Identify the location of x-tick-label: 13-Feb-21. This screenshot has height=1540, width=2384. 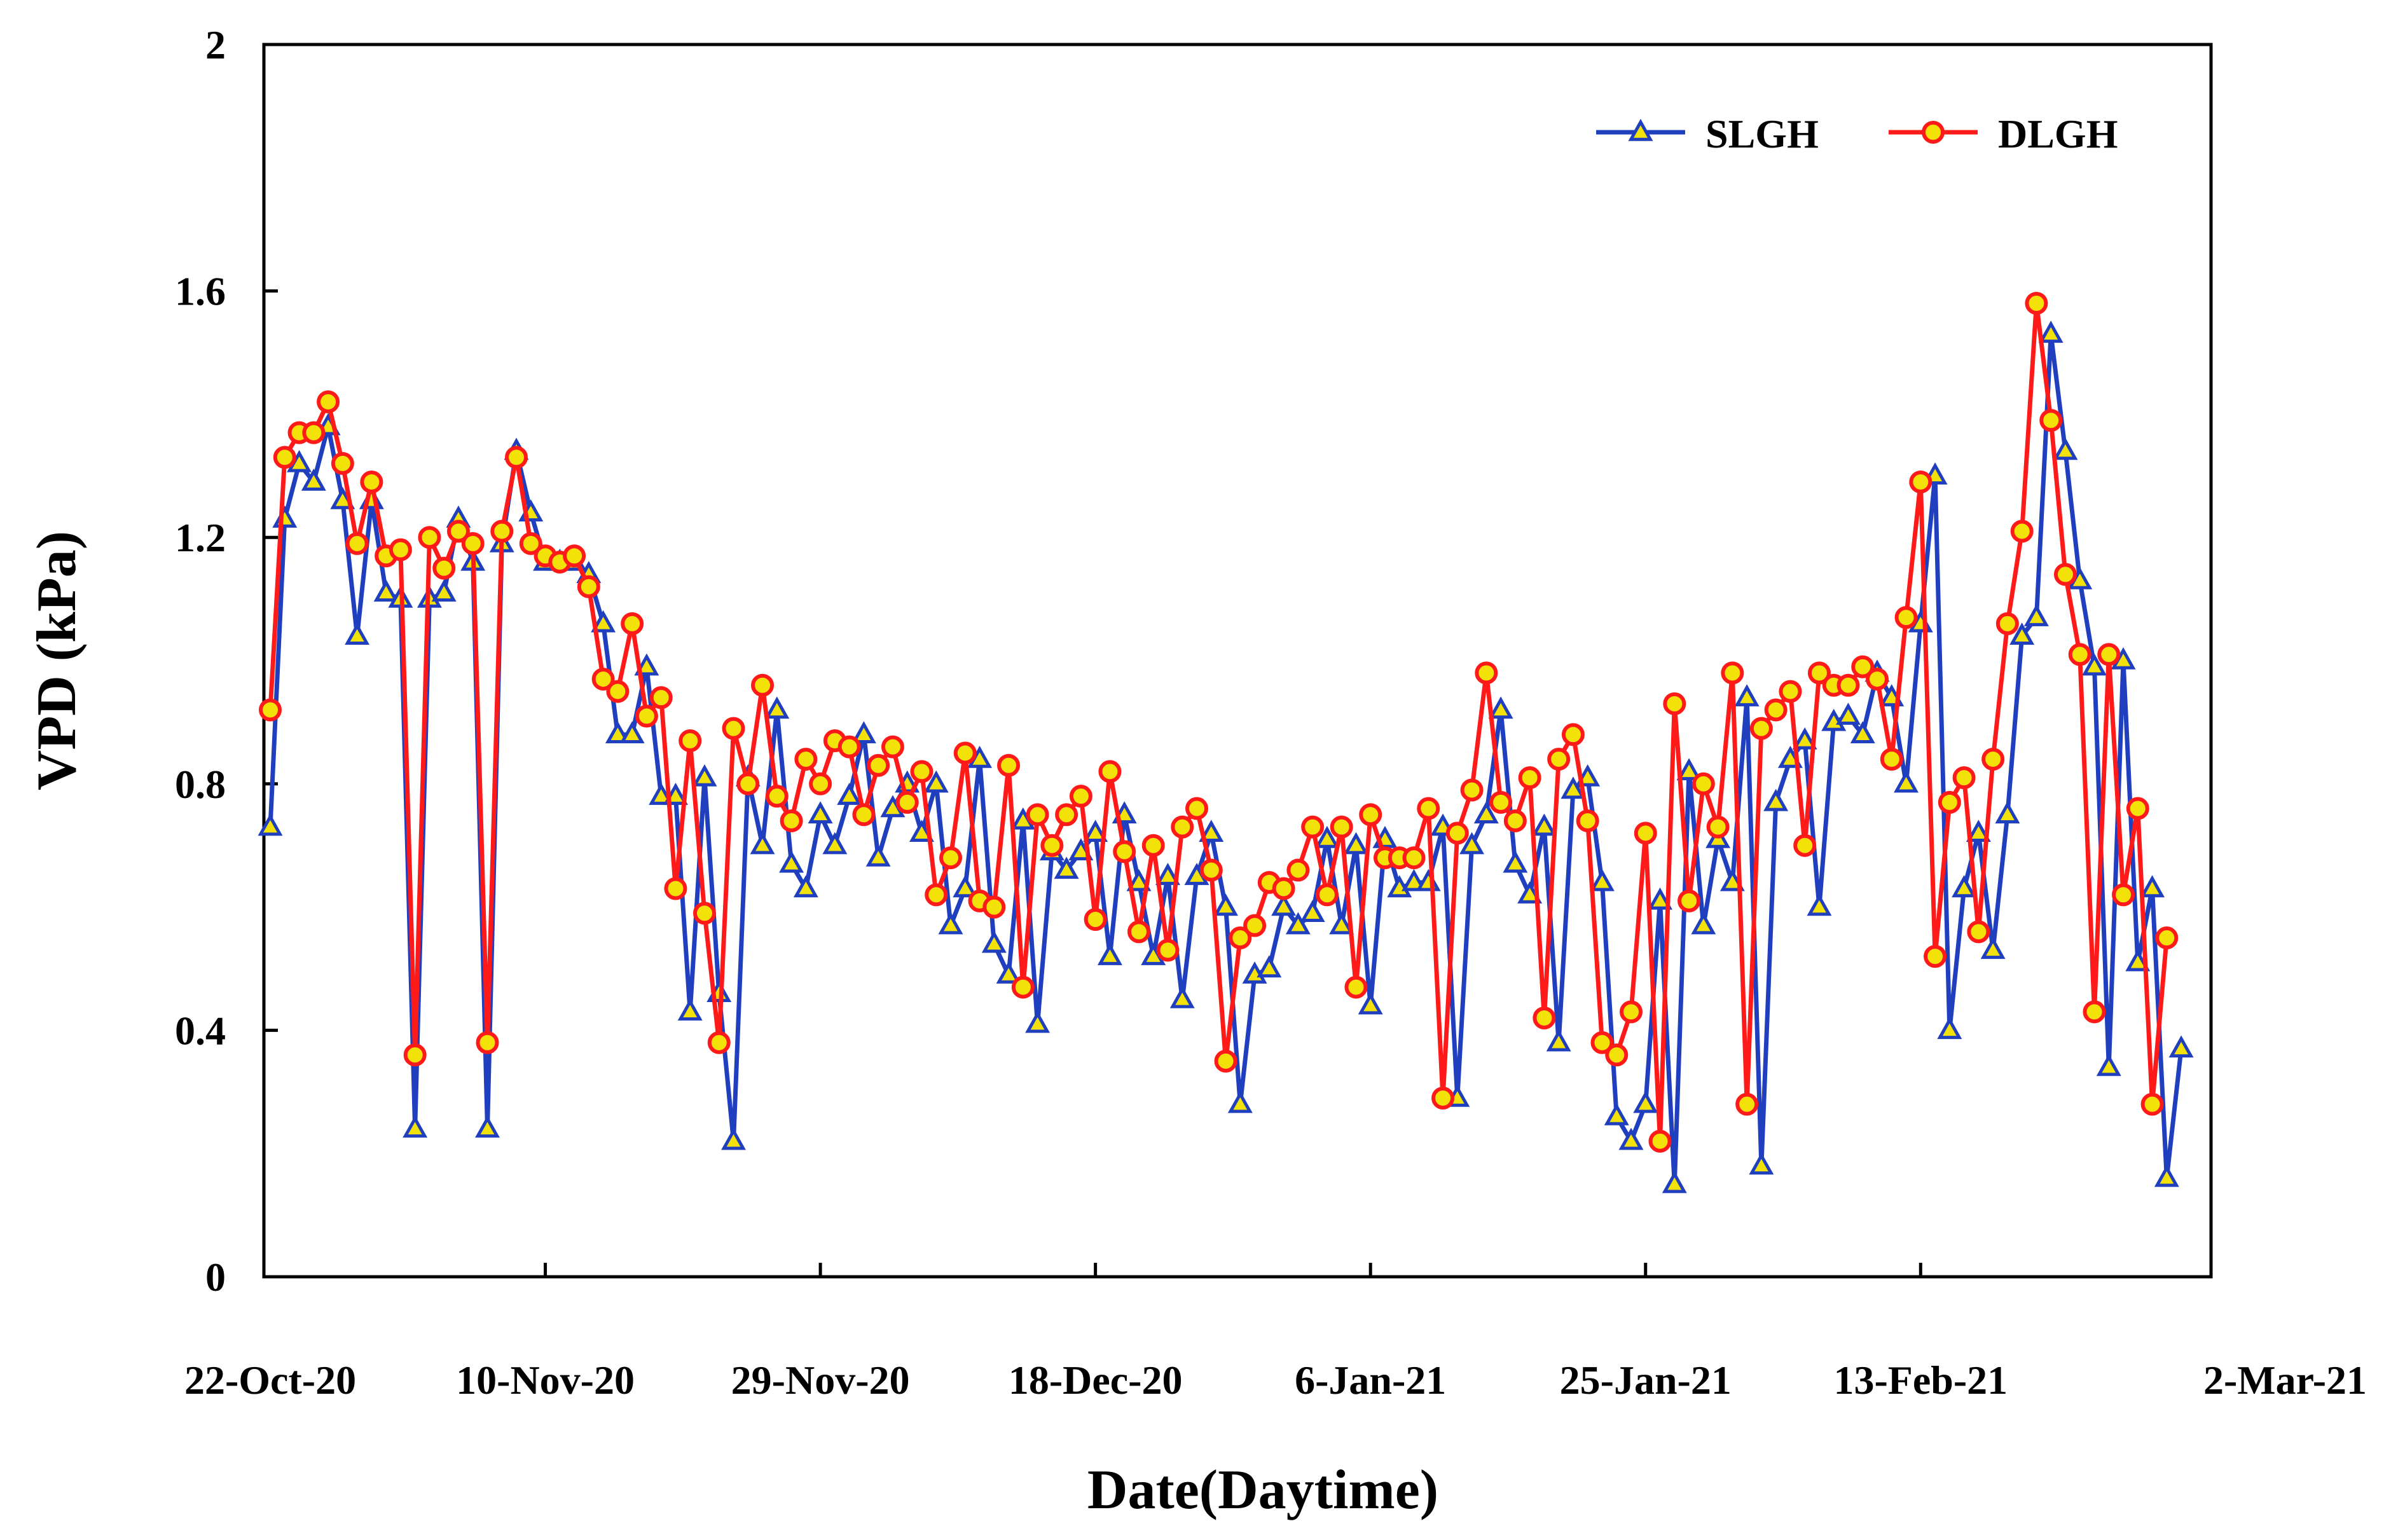
(1920, 1380).